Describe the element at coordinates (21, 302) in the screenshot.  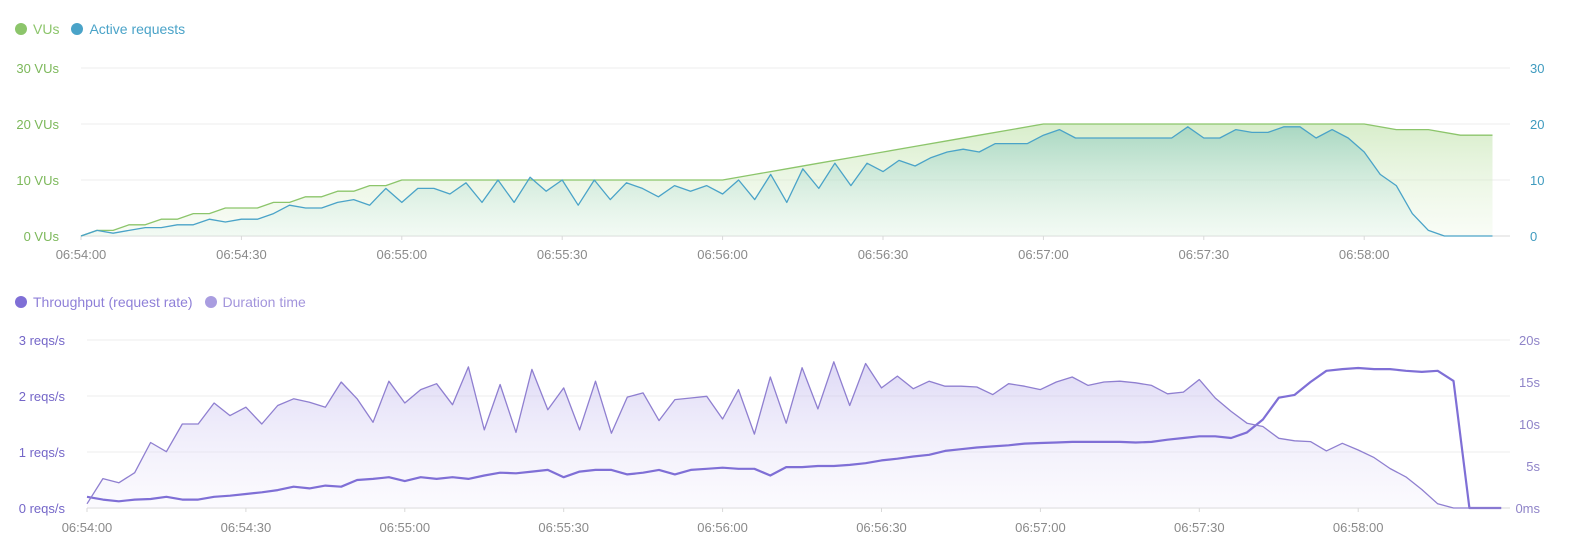
I see `legend-dot-throughput` at that location.